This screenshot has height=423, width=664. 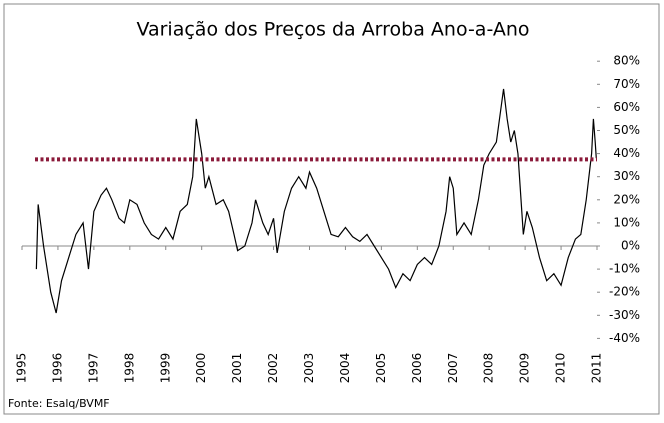 What do you see at coordinates (22, 368) in the screenshot?
I see `x-tick-label: 1995` at bounding box center [22, 368].